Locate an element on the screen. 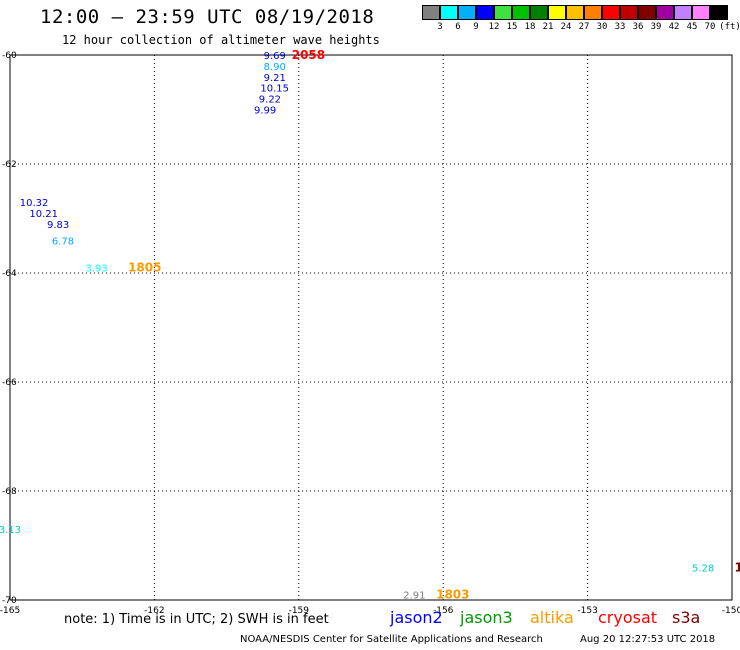  scale-label: 39 is located at coordinates (656, 27).